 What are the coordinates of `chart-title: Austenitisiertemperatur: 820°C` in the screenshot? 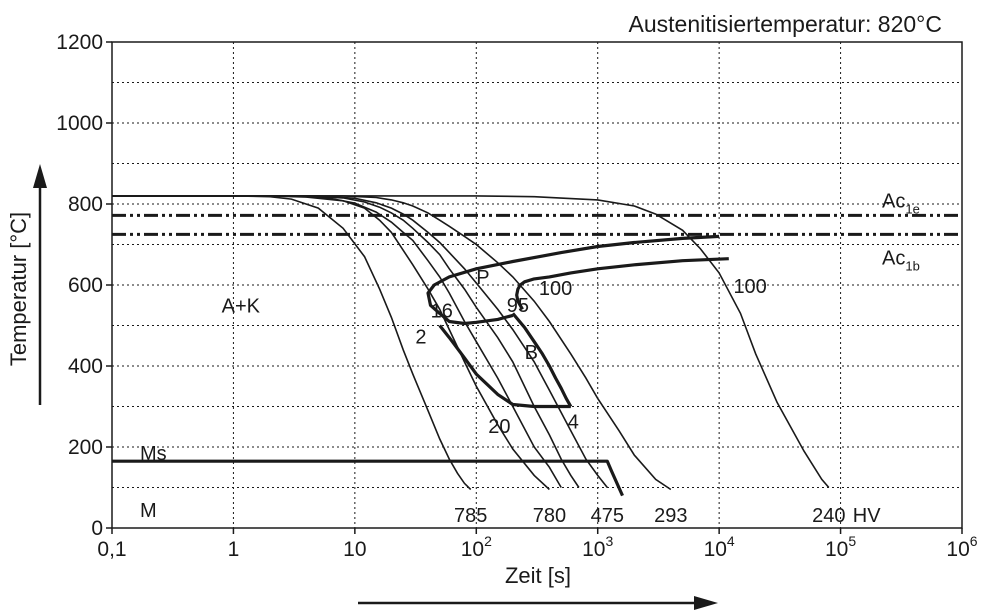 It's located at (785, 24).